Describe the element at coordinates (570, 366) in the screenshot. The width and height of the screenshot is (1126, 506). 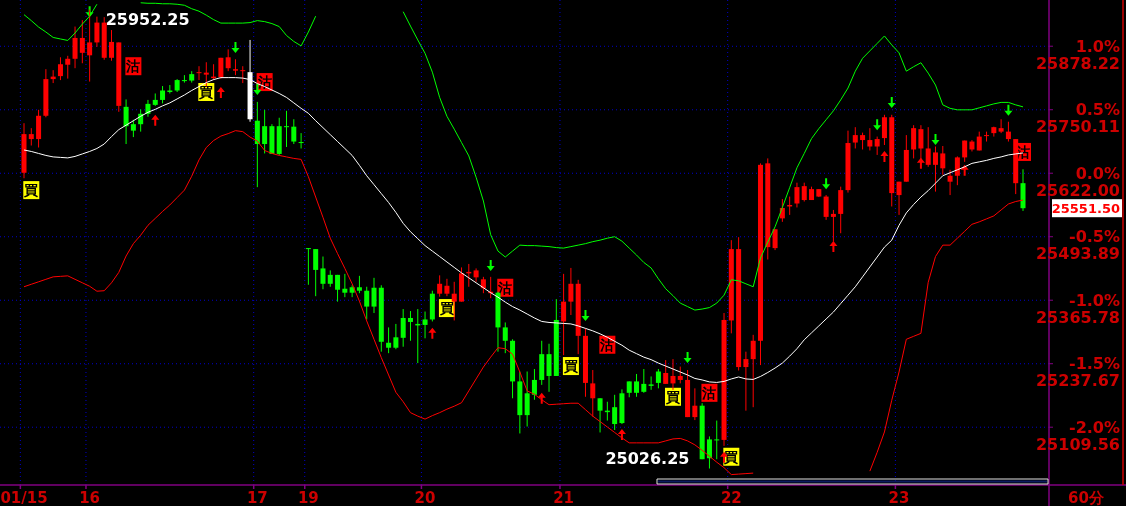
I see `series-label: 買` at that location.